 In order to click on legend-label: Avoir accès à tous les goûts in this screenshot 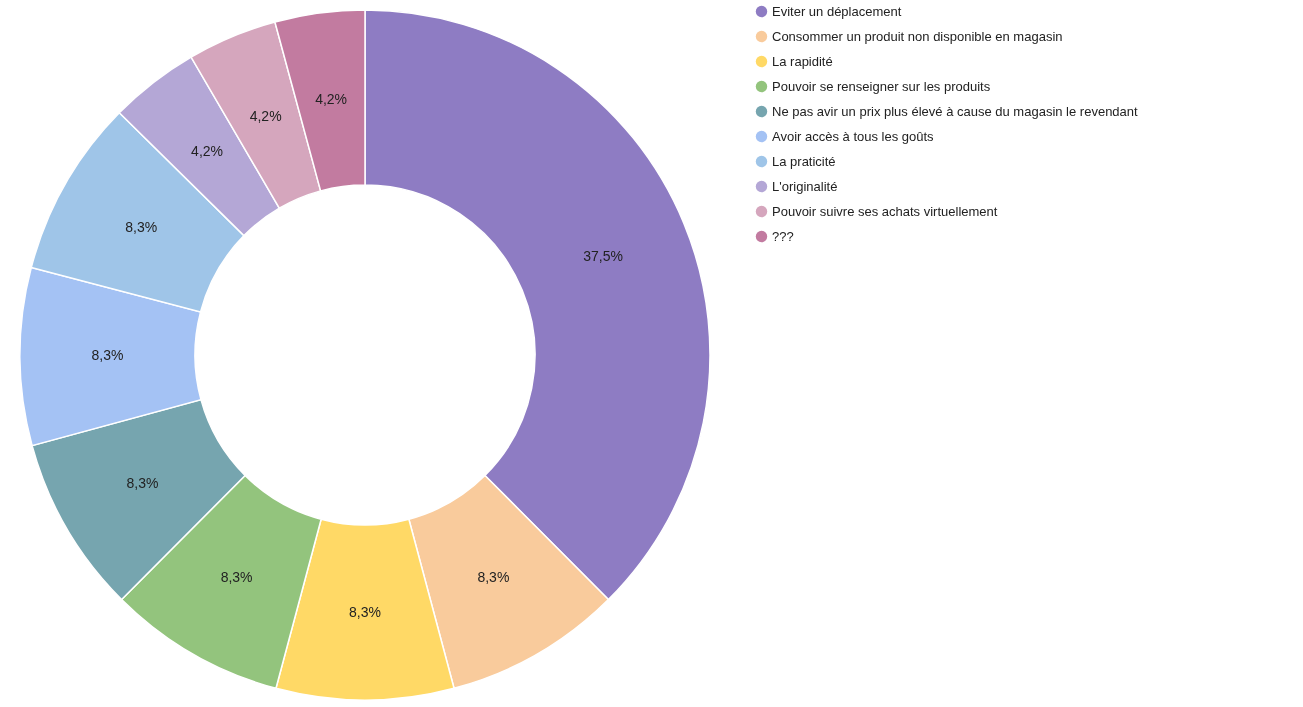, I will do `click(853, 136)`.